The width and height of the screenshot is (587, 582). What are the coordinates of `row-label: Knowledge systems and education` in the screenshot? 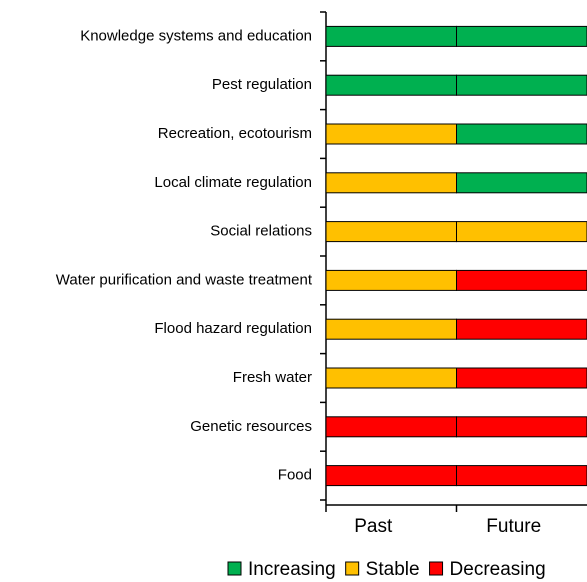 It's located at (196, 35).